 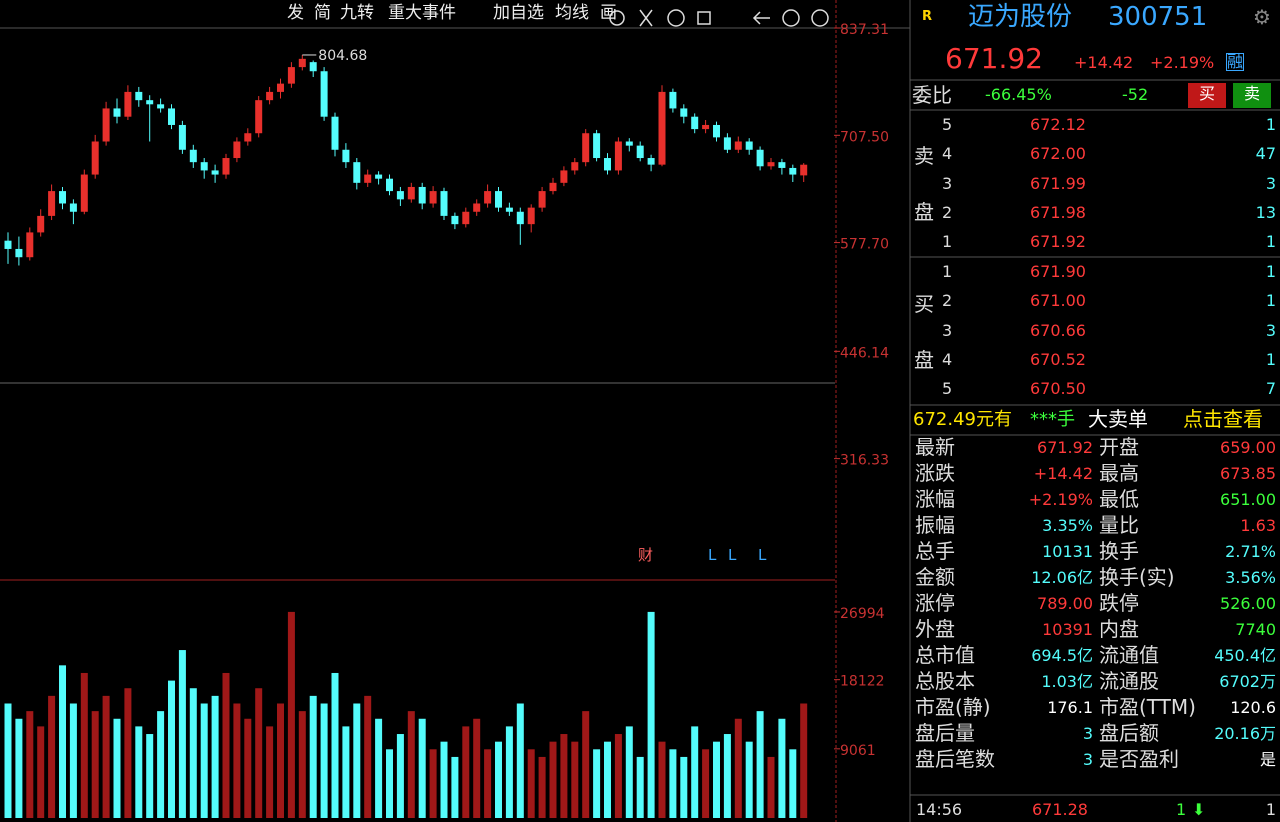 I want to click on stock-code: 300751, so click(x=1158, y=17).